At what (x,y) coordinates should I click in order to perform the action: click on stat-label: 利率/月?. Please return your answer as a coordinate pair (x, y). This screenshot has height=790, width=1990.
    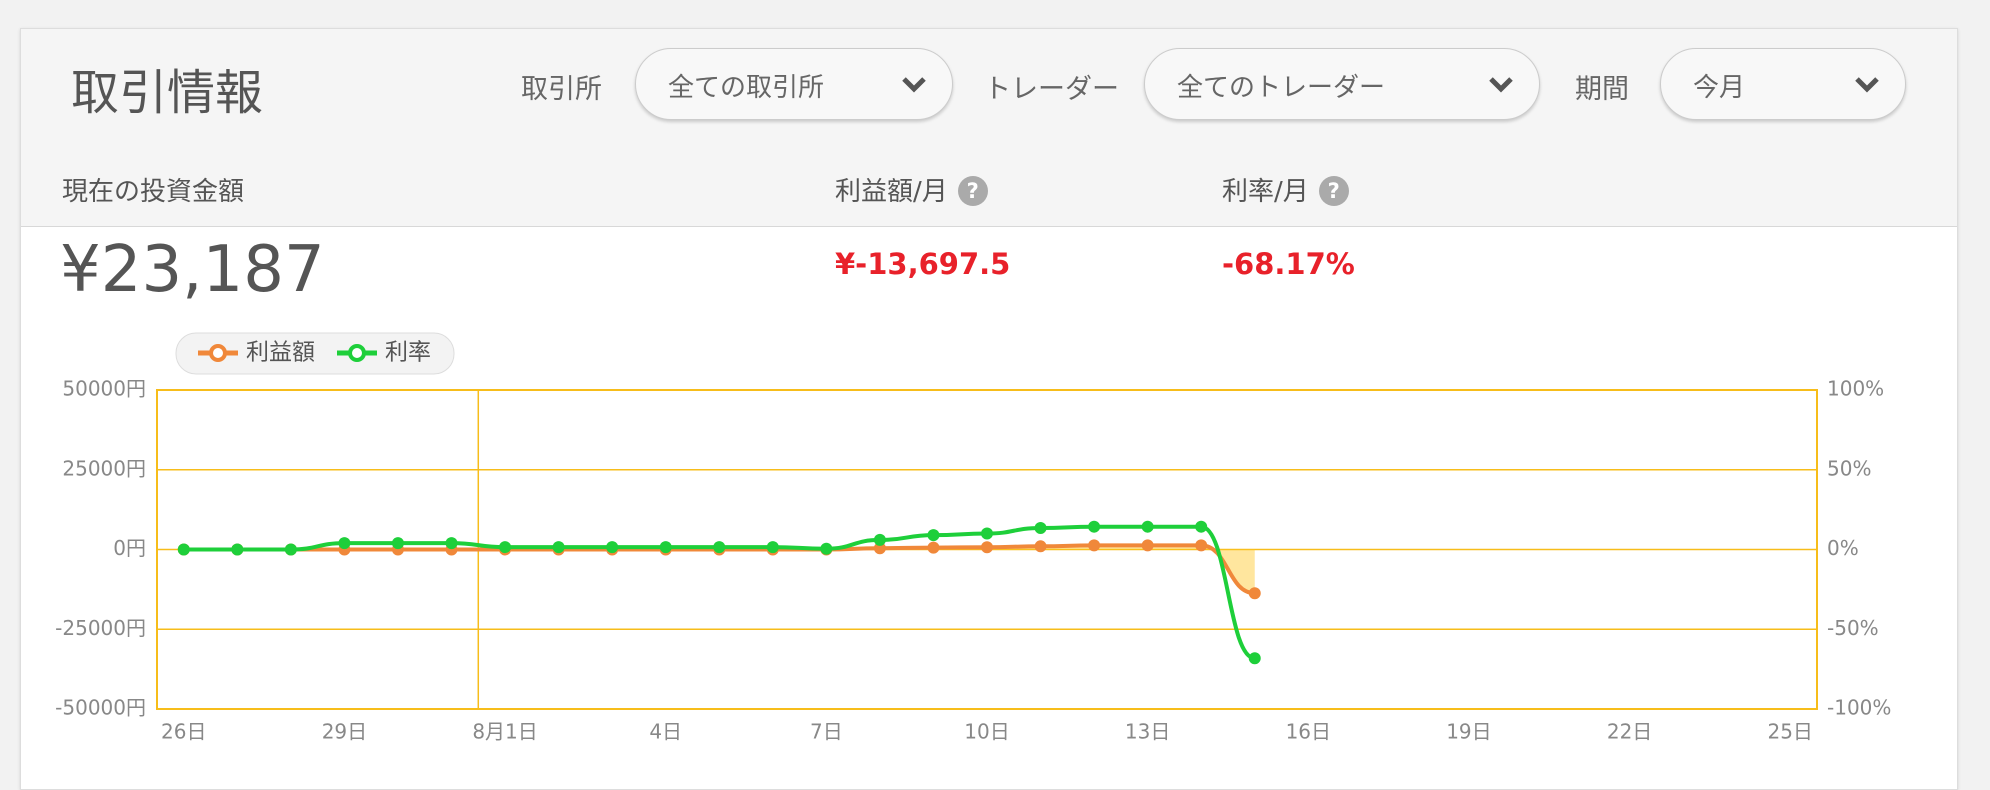
    Looking at the image, I should click on (1285, 189).